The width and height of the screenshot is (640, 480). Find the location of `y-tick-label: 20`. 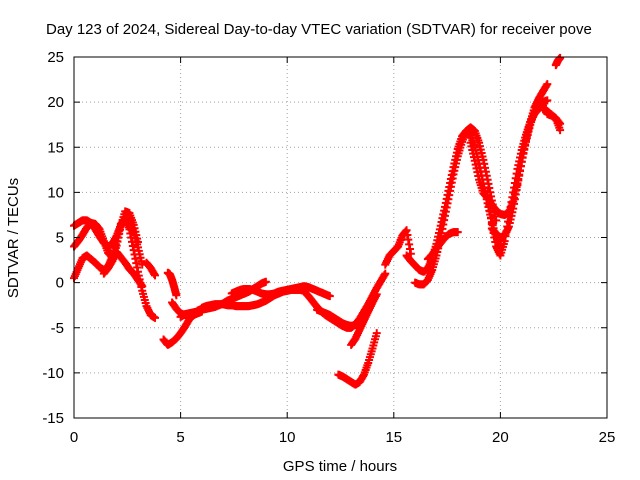

y-tick-label: 20 is located at coordinates (55, 102).